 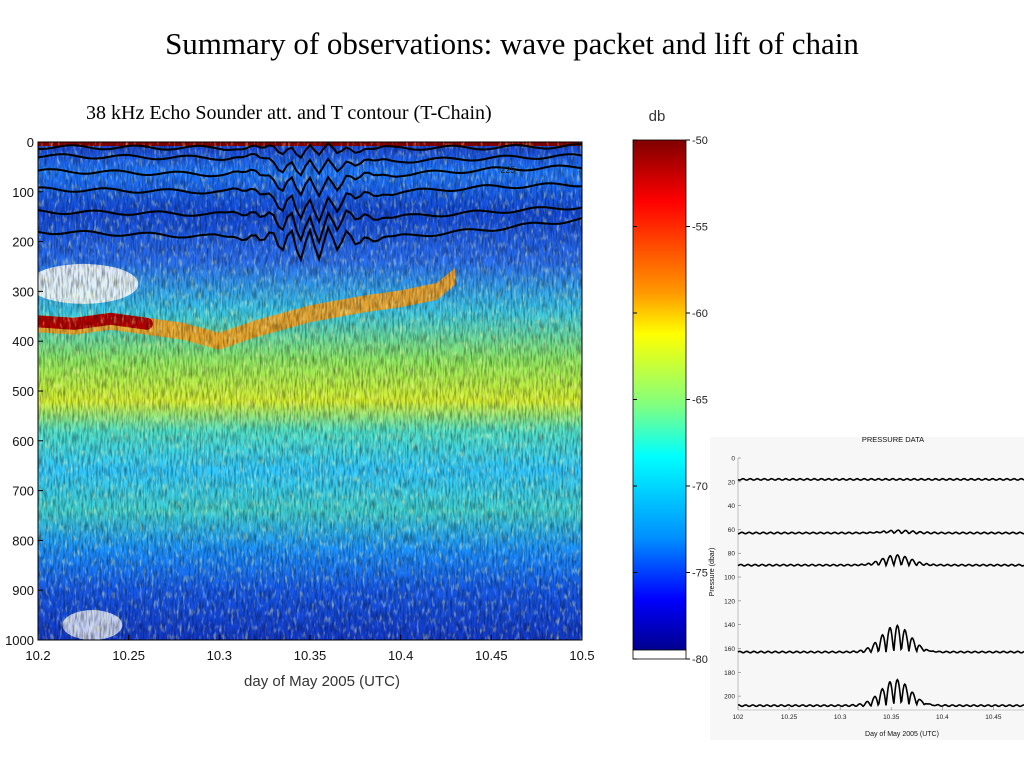 What do you see at coordinates (942, 717) in the screenshot?
I see `pressure-x-tick-label: 10.4` at bounding box center [942, 717].